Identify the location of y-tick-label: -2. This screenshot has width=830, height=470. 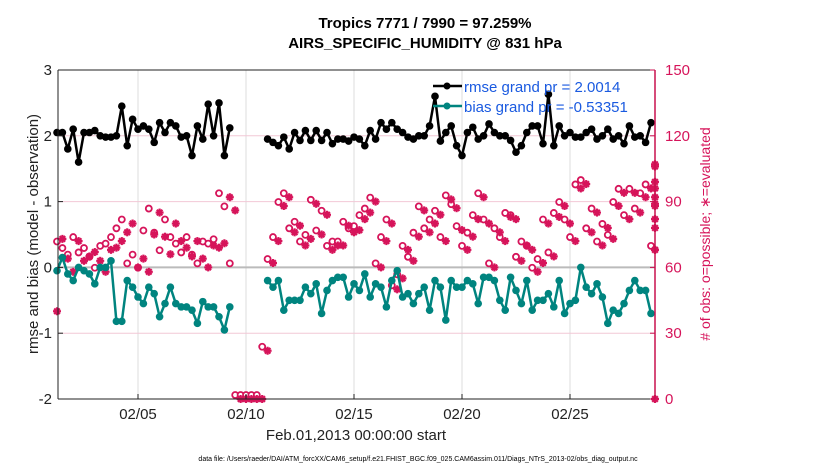
(45, 399).